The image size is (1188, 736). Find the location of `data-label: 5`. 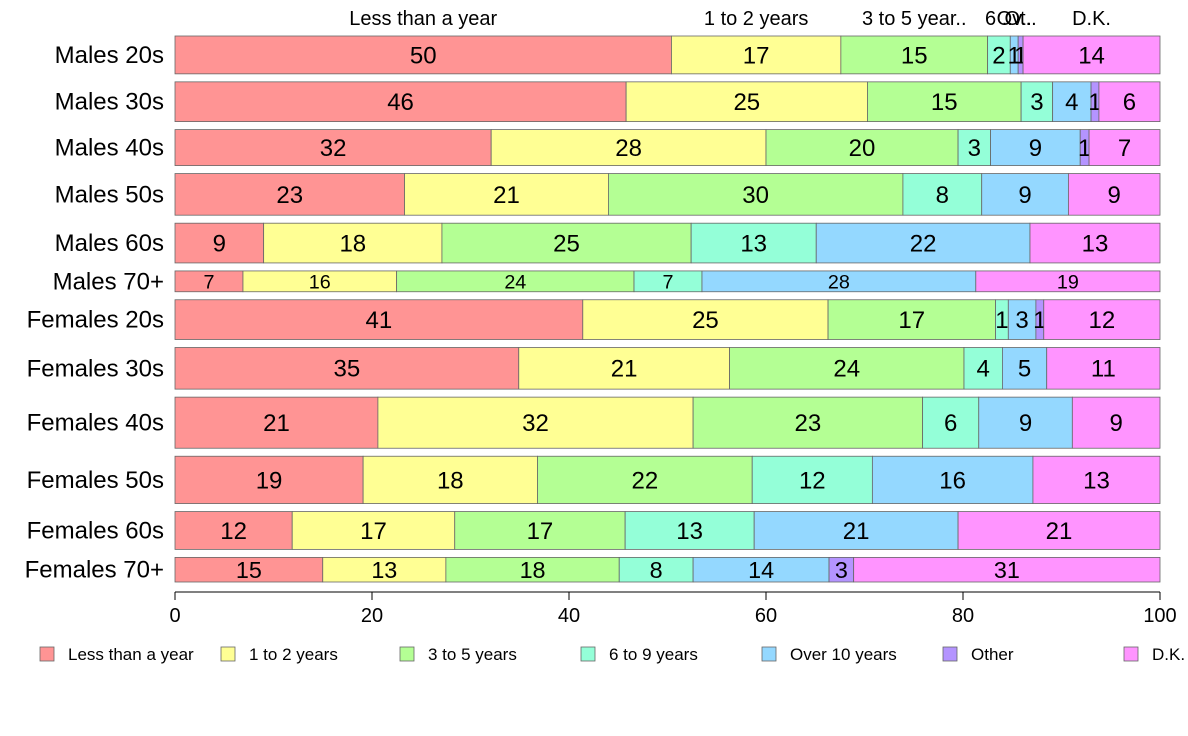

data-label: 5 is located at coordinates (1024, 369).